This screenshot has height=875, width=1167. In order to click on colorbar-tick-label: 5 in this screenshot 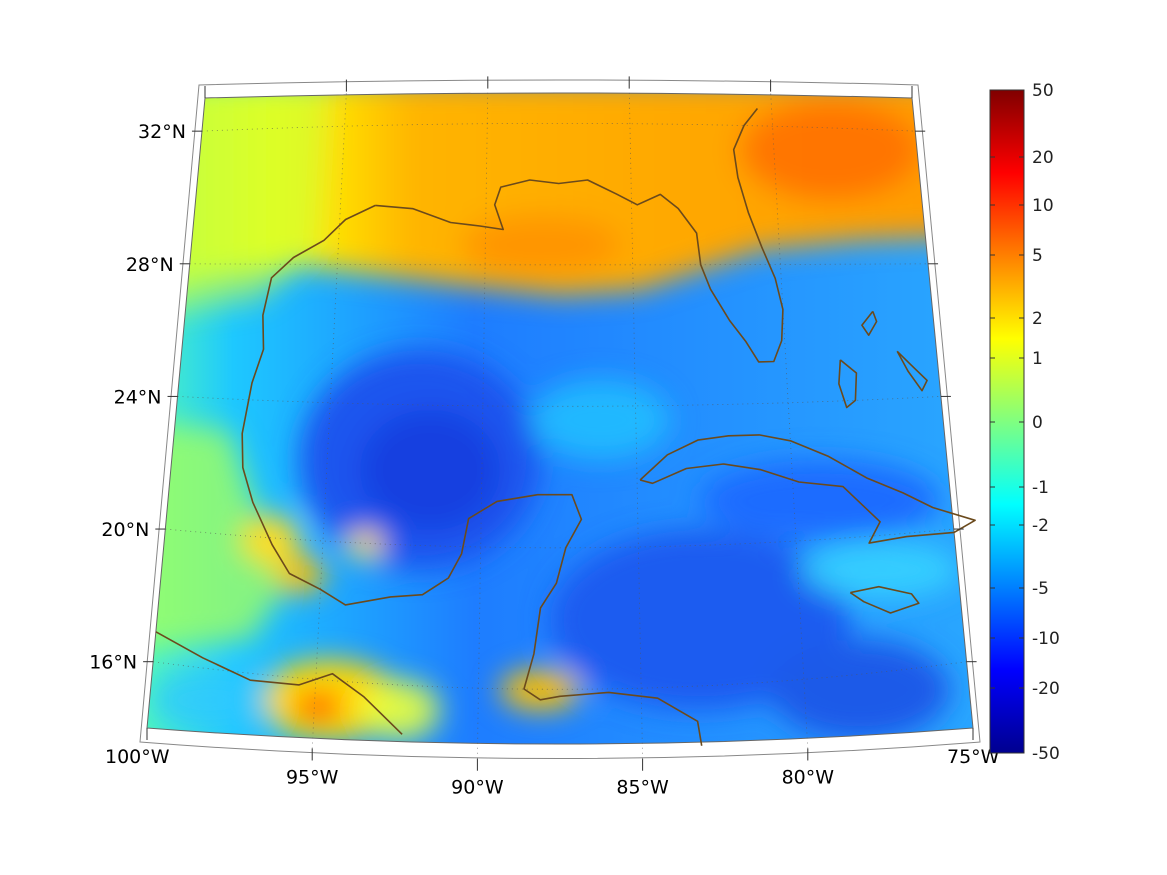, I will do `click(1037, 256)`.